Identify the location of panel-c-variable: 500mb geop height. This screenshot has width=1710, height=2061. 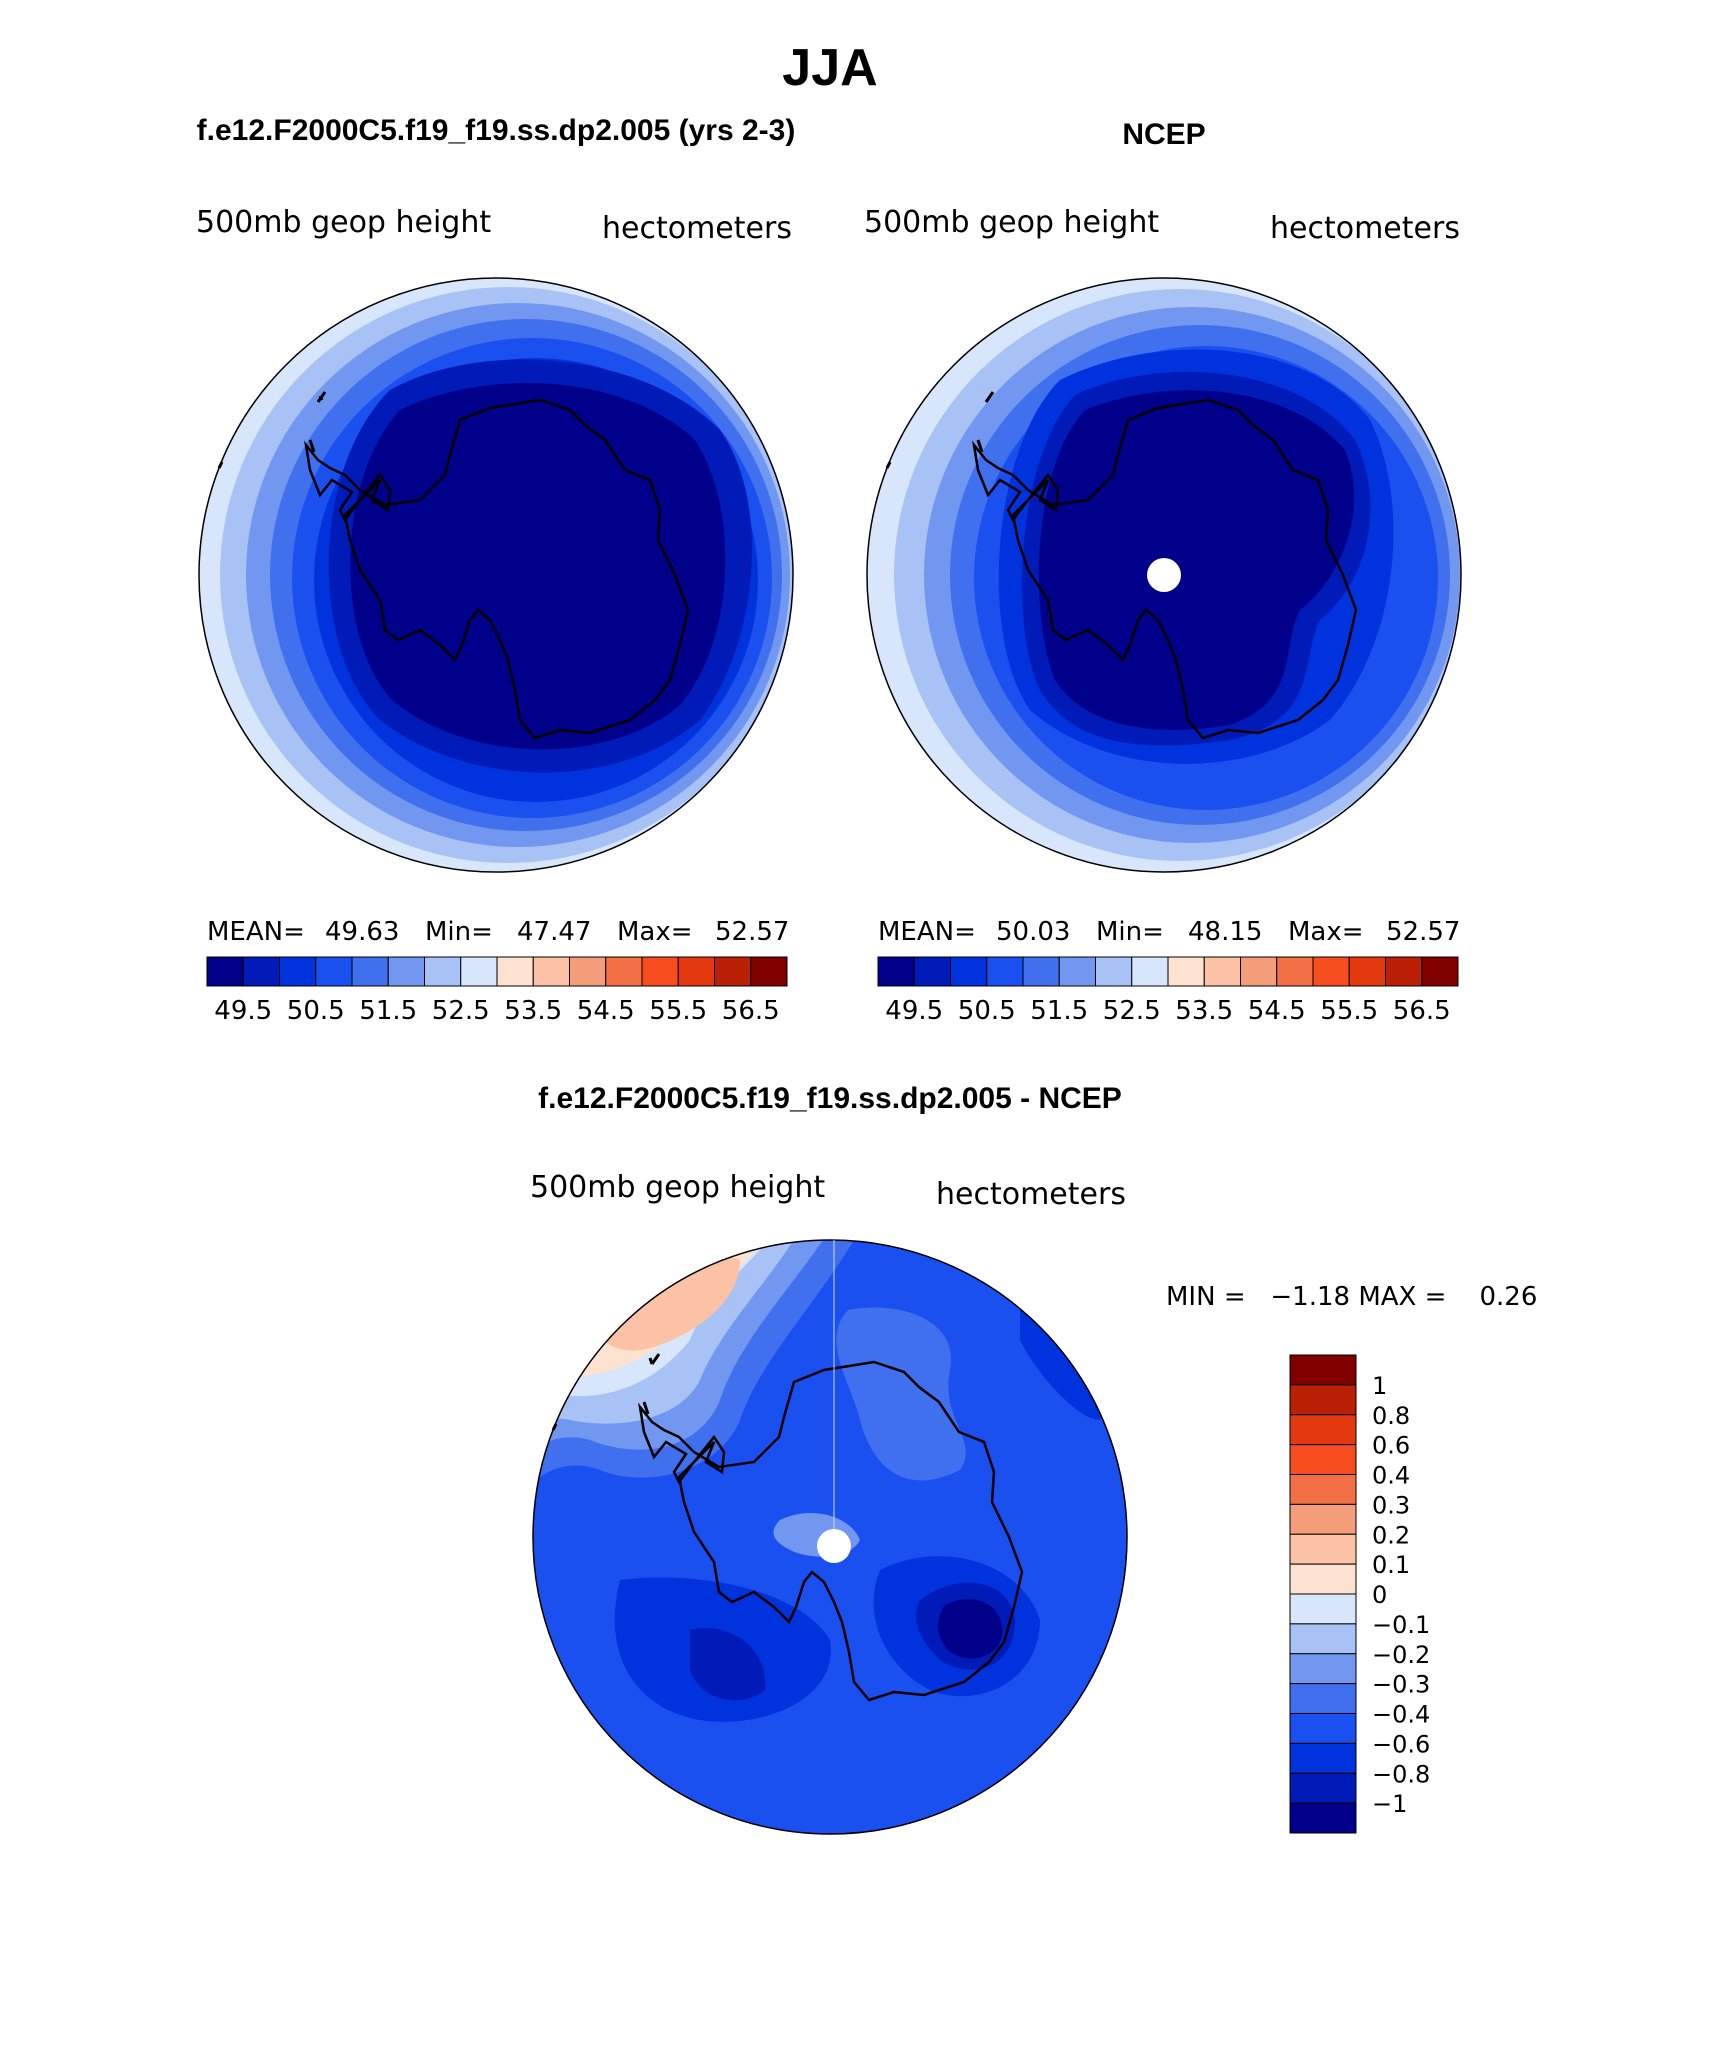
(677, 1187).